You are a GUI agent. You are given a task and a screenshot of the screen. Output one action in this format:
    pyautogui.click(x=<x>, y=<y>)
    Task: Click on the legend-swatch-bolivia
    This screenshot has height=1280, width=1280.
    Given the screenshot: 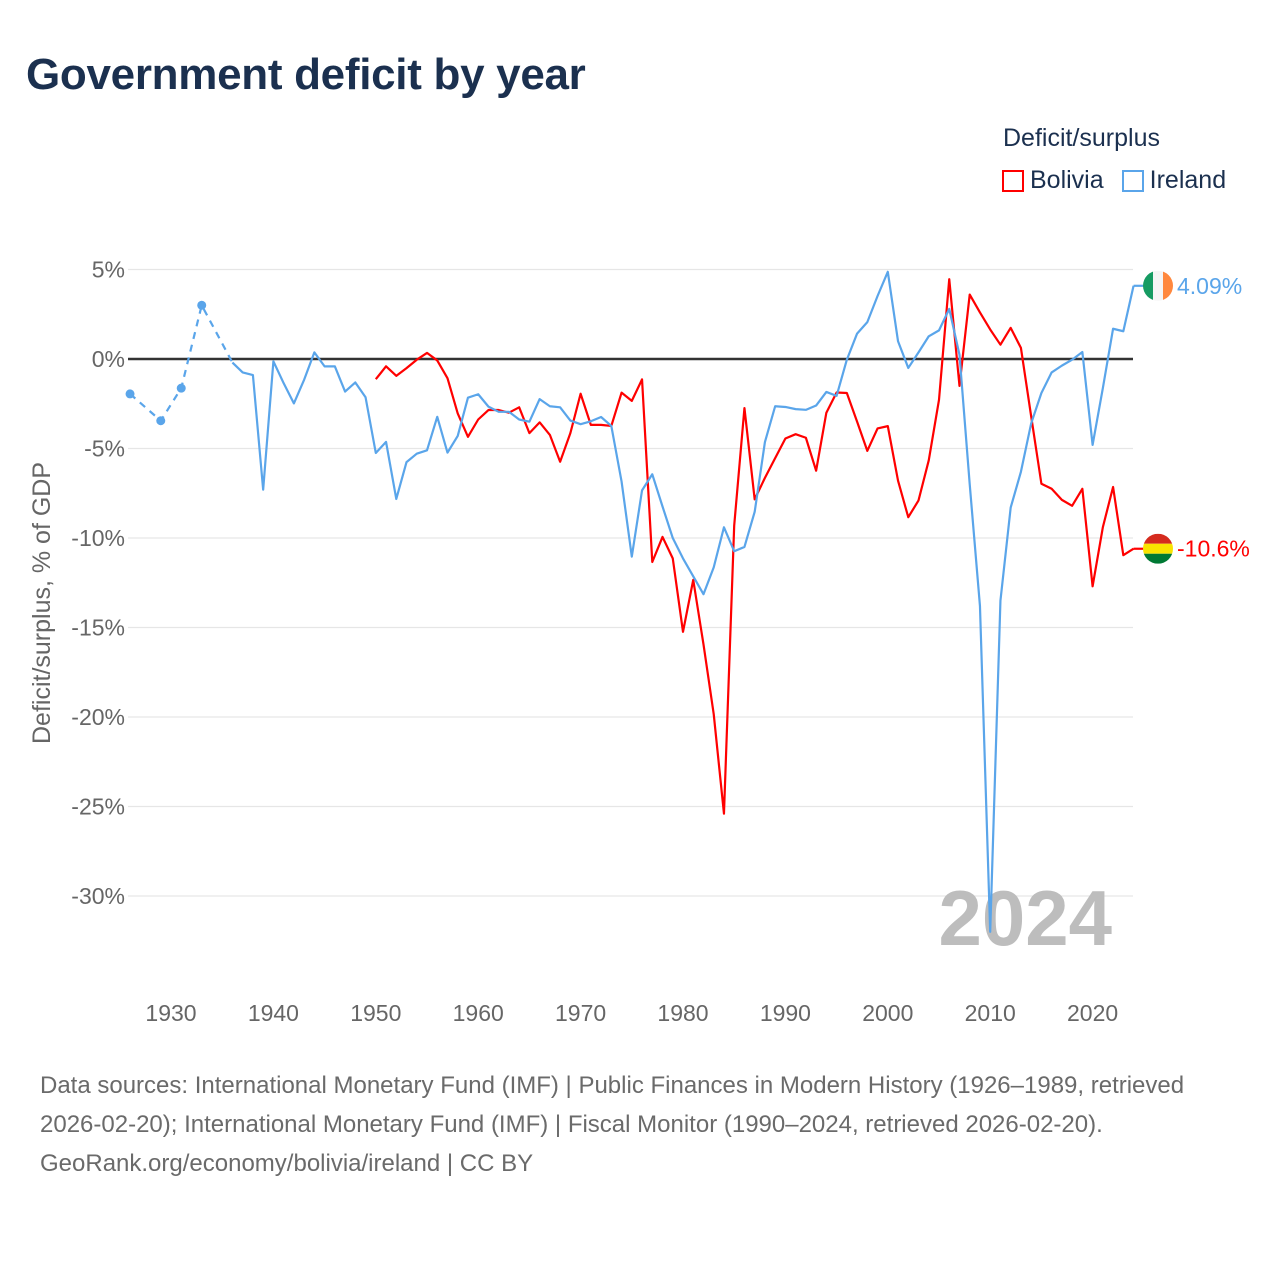 What is the action you would take?
    pyautogui.click(x=1013, y=180)
    